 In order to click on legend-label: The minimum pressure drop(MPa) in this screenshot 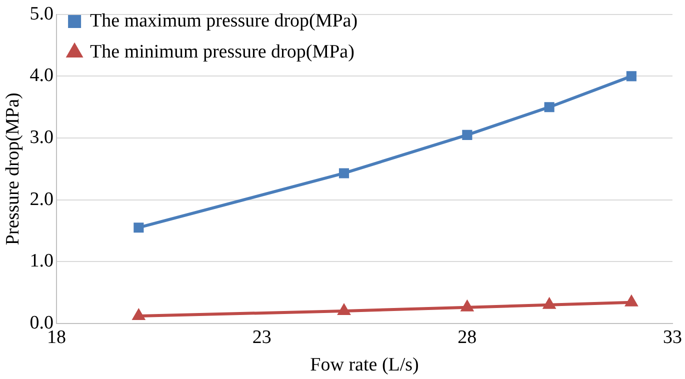, I will do `click(222, 51)`.